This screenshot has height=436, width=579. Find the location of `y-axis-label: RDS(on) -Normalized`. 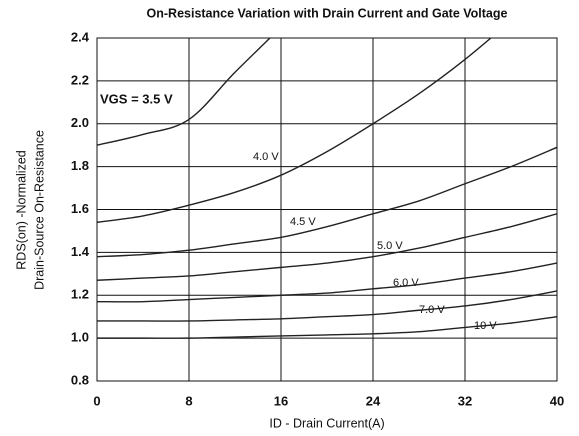

y-axis-label: RDS(on) -Normalized is located at coordinates (21, 210).